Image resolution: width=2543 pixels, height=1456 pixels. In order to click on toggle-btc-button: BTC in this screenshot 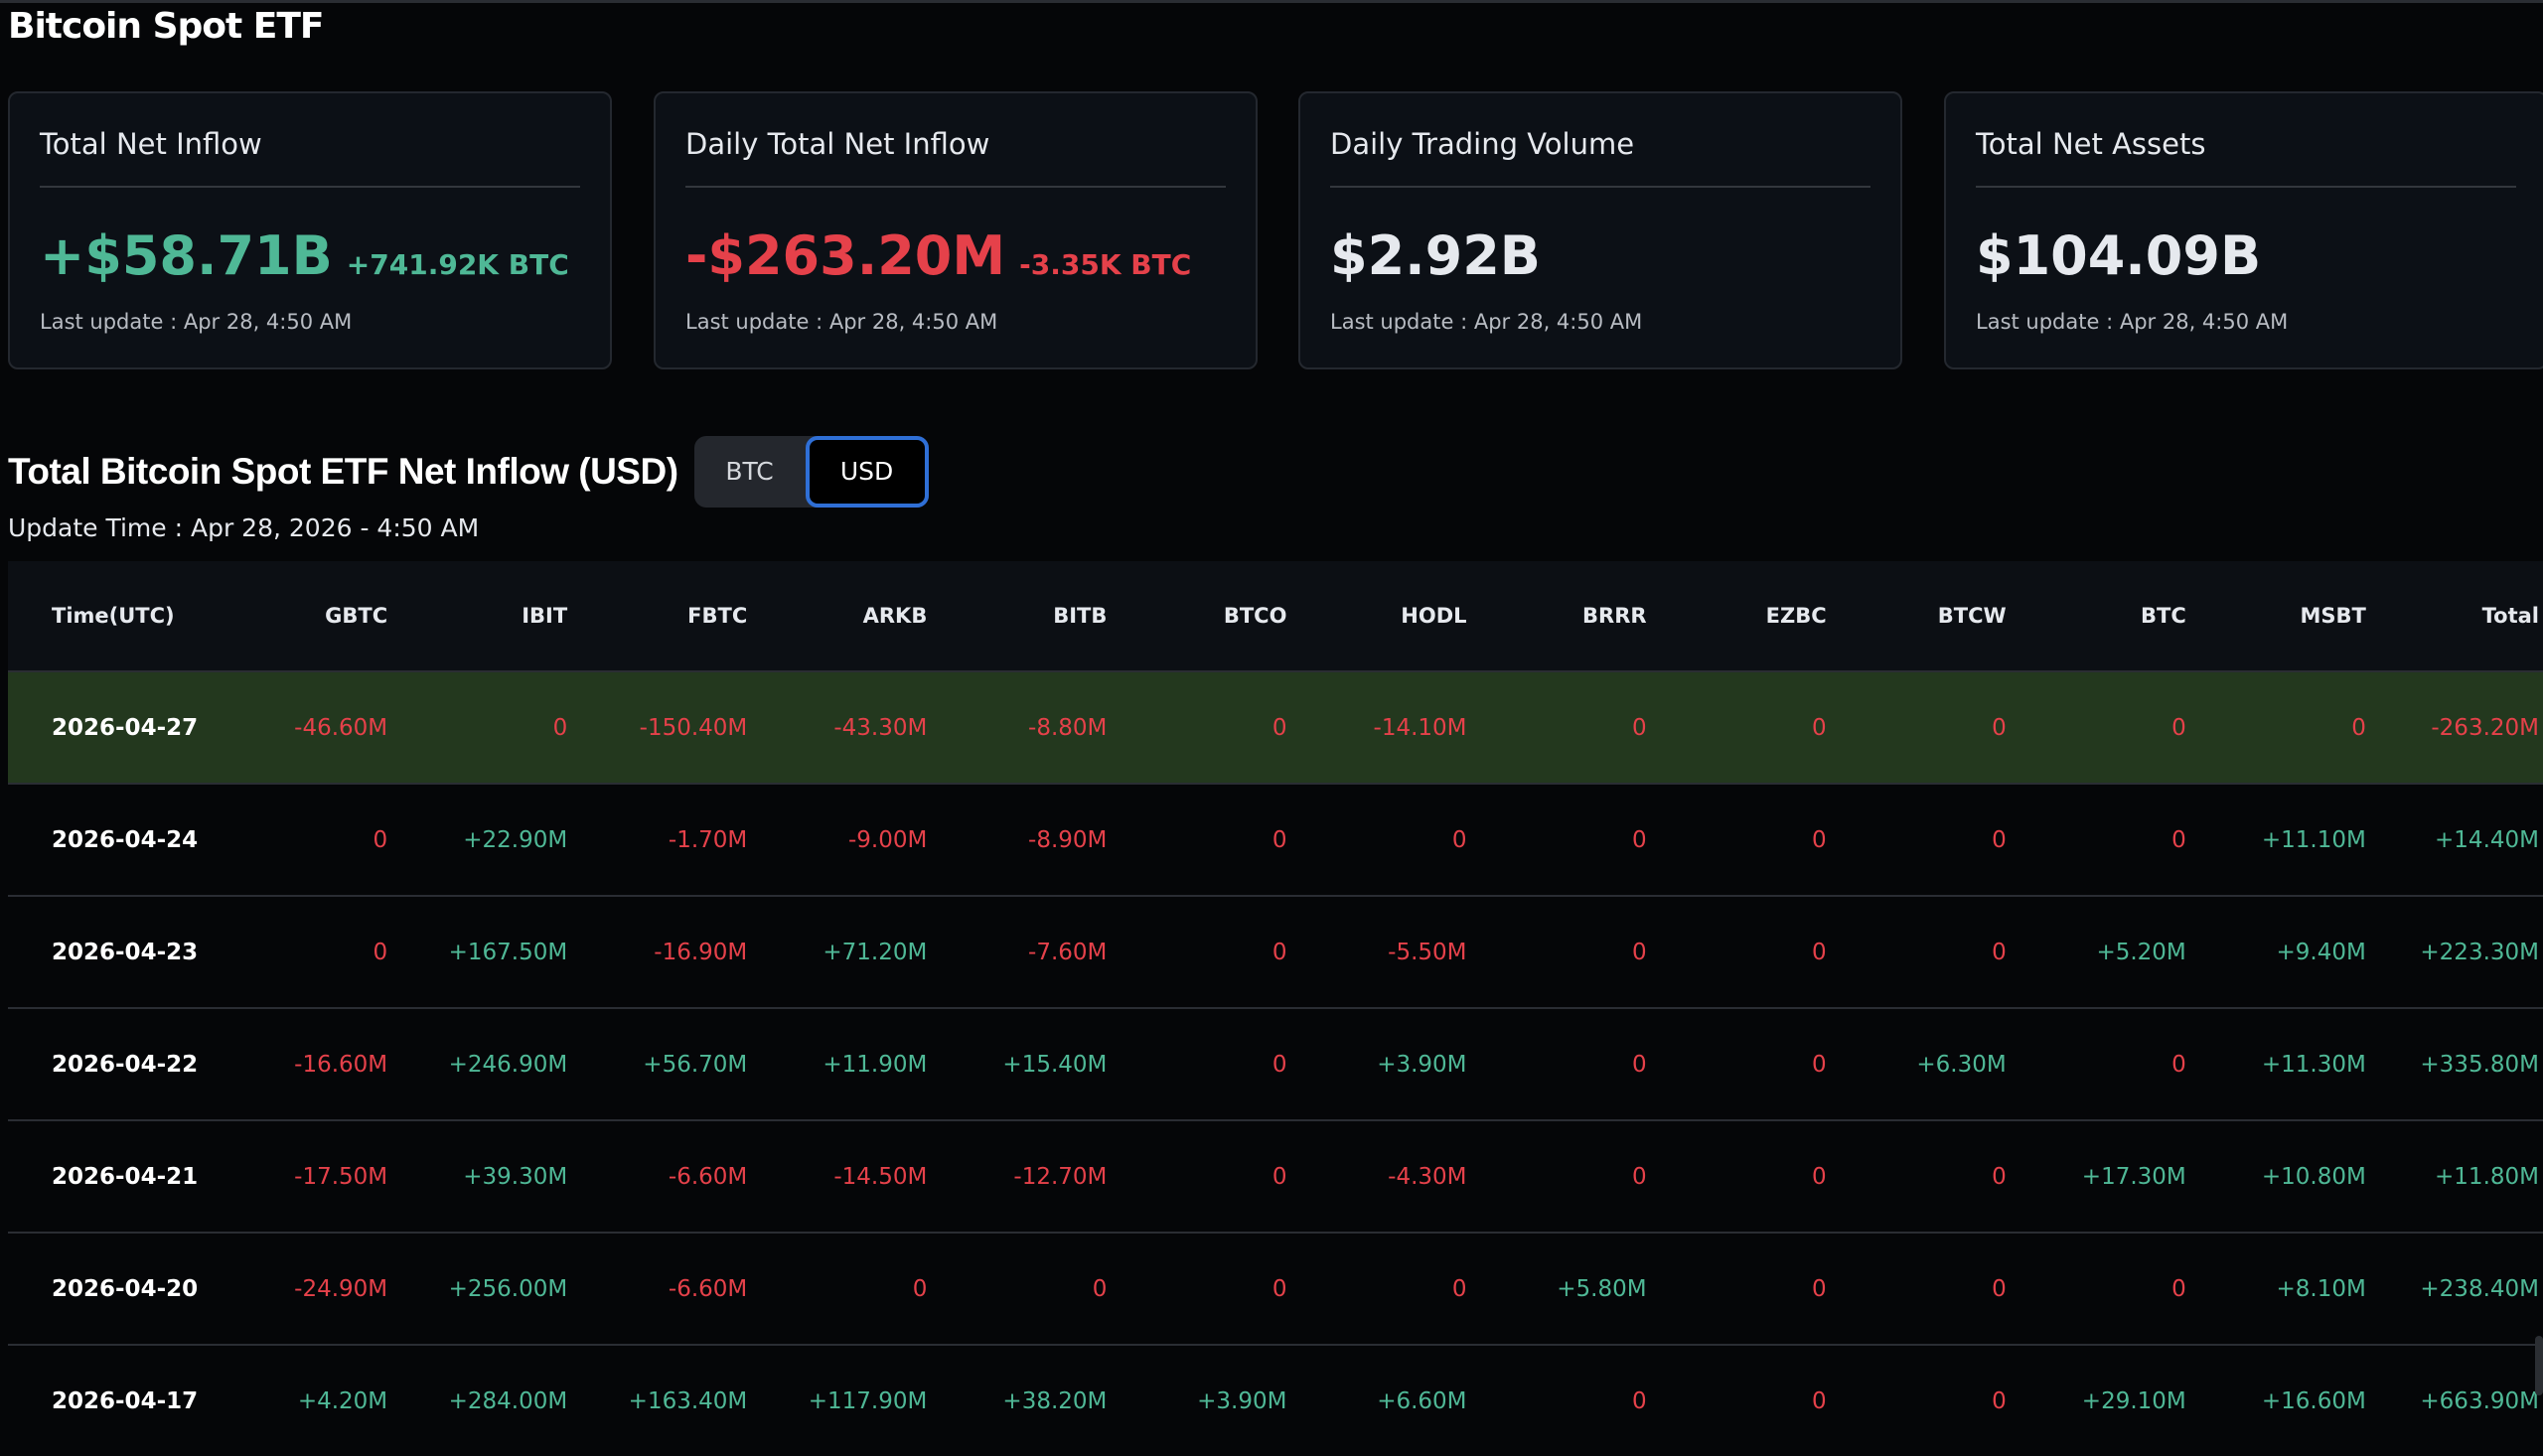, I will do `click(749, 471)`.